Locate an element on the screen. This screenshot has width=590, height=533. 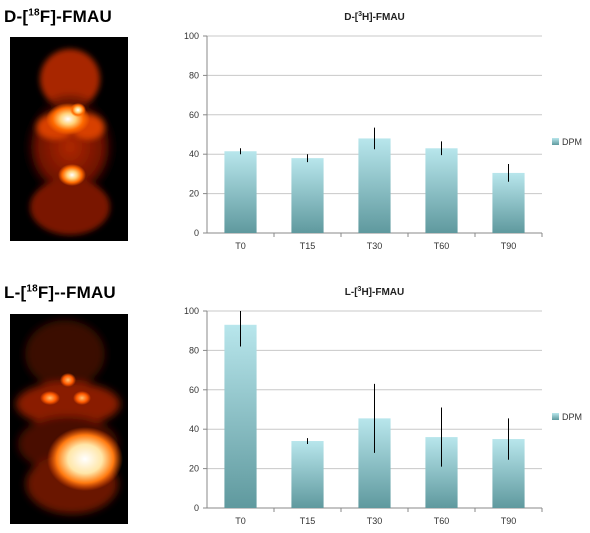
chart0-bar-T30 is located at coordinates (374, 185).